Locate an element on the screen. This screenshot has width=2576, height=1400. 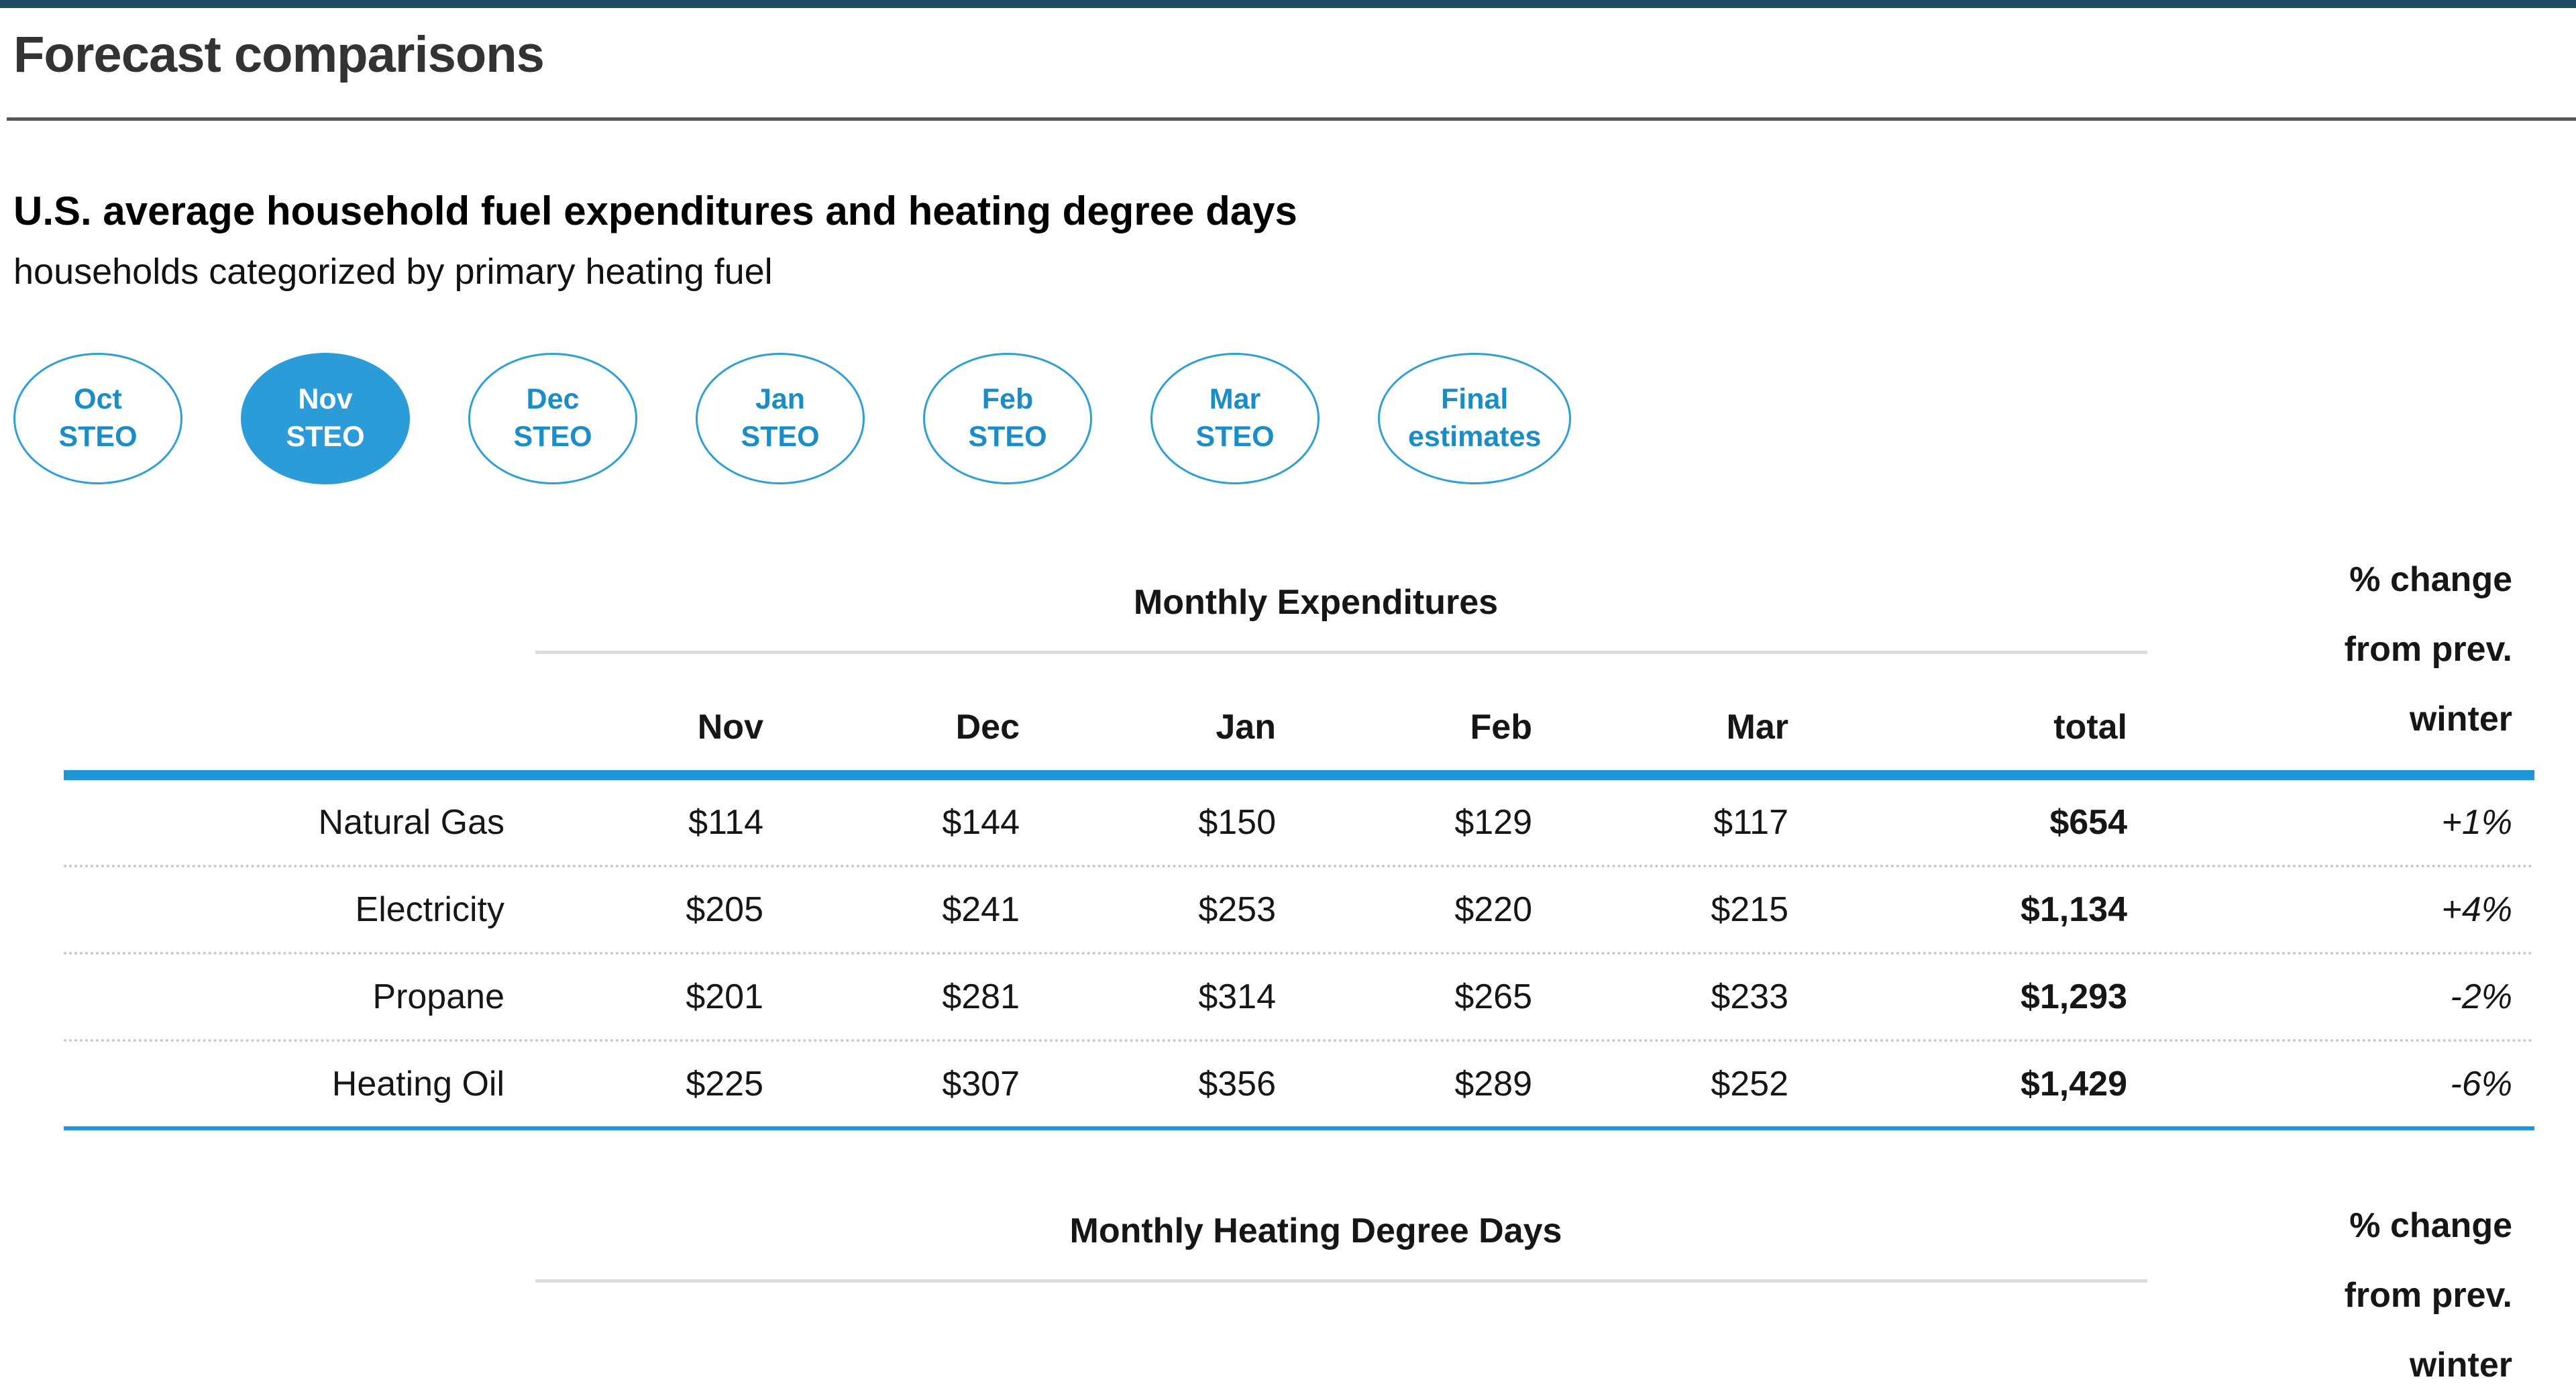
column-header-jan: Jan is located at coordinates (1246, 727).